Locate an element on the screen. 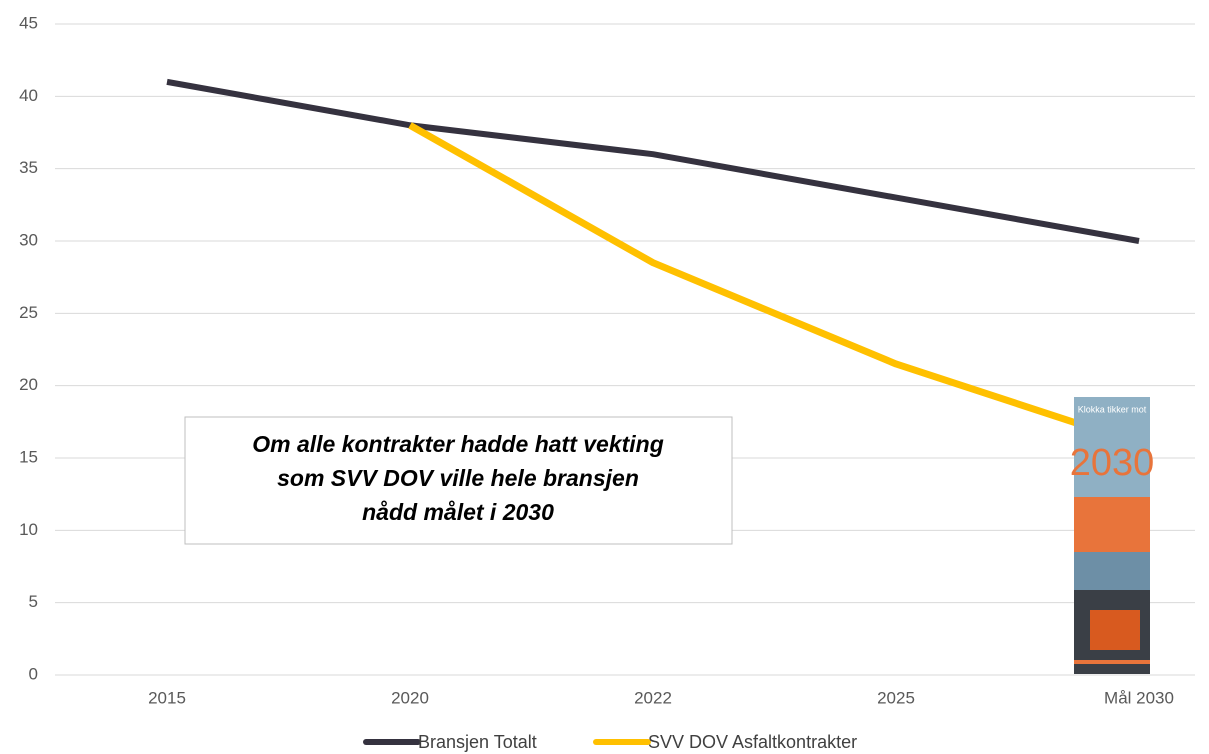 This screenshot has height=754, width=1209. x-tick-label: 2022 is located at coordinates (653, 697).